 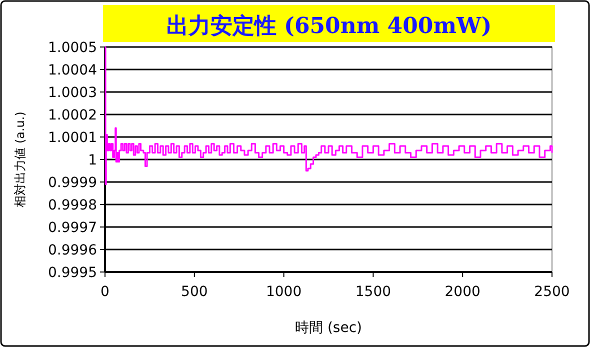 What do you see at coordinates (72, 138) in the screenshot?
I see `y-tick-label: 1.0001` at bounding box center [72, 138].